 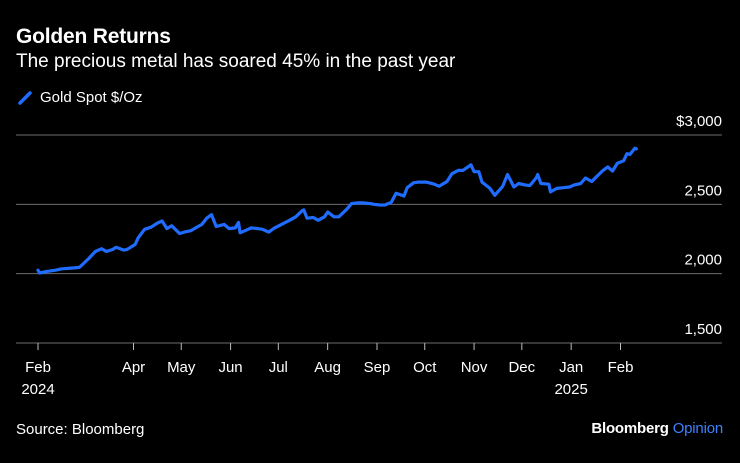 What do you see at coordinates (703, 329) in the screenshot?
I see `y-tick-label: 1,500` at bounding box center [703, 329].